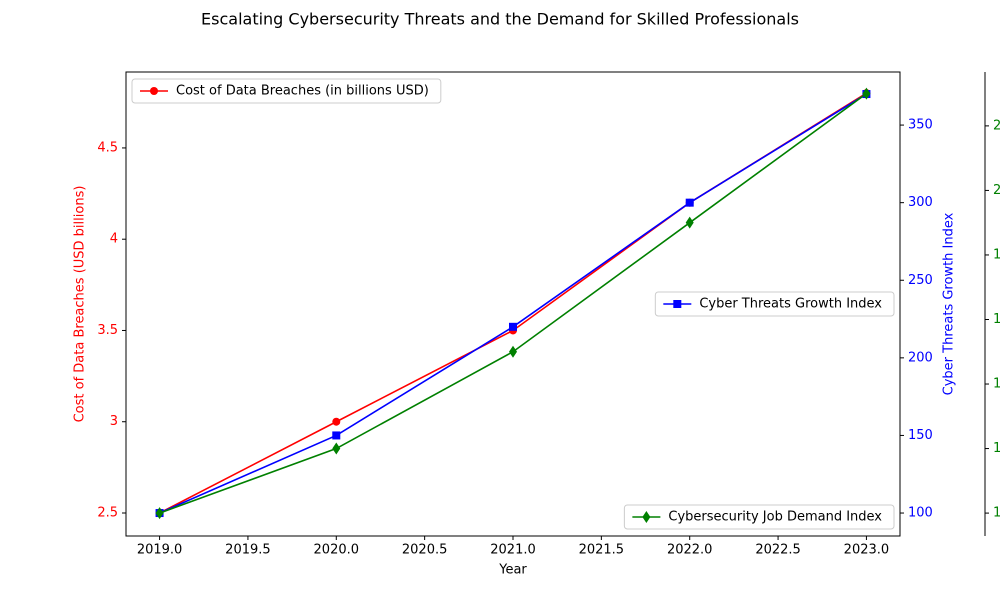  I want to click on x-tick-label: 2021.5, so click(602, 550).